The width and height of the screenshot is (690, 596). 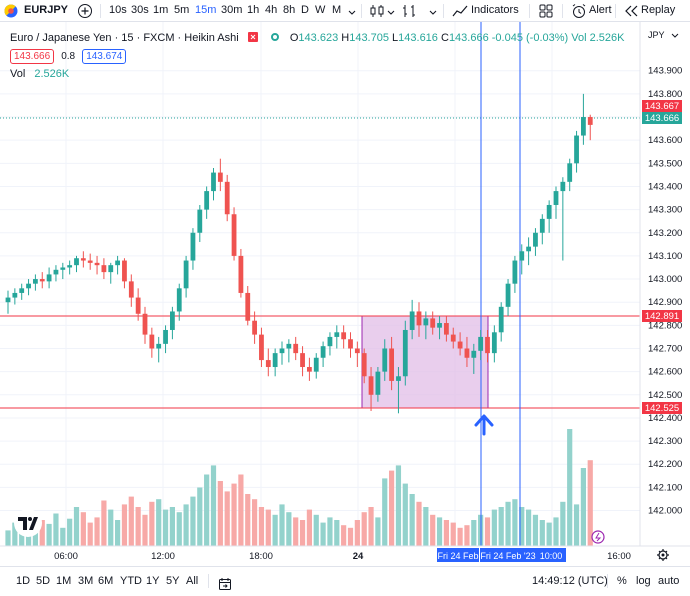 I want to click on candles-chart-type-icon, so click(x=377, y=11).